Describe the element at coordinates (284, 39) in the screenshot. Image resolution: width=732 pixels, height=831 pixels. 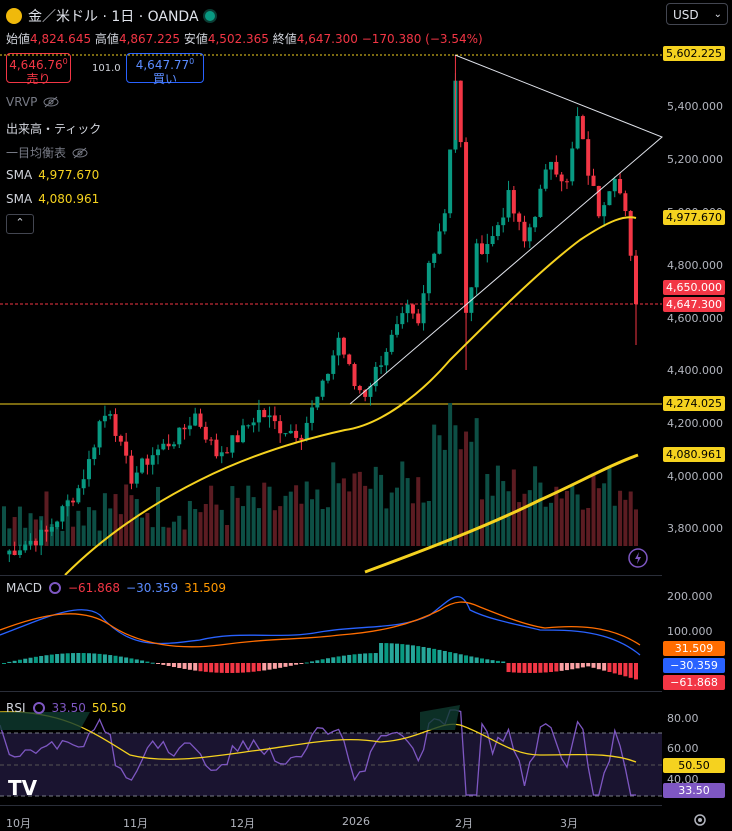
I see `close-label: 終値` at that location.